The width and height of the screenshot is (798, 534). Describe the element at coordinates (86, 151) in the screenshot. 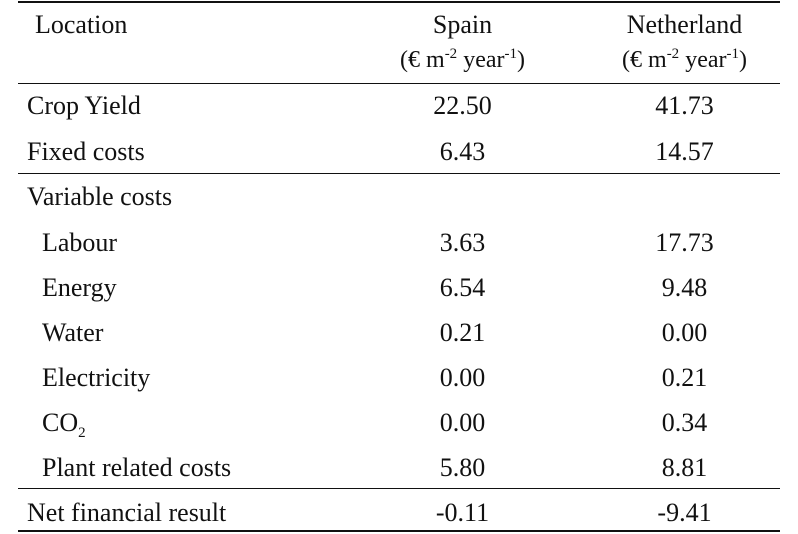

I see `row-label-fixed-costs: Fixed costs` at that location.